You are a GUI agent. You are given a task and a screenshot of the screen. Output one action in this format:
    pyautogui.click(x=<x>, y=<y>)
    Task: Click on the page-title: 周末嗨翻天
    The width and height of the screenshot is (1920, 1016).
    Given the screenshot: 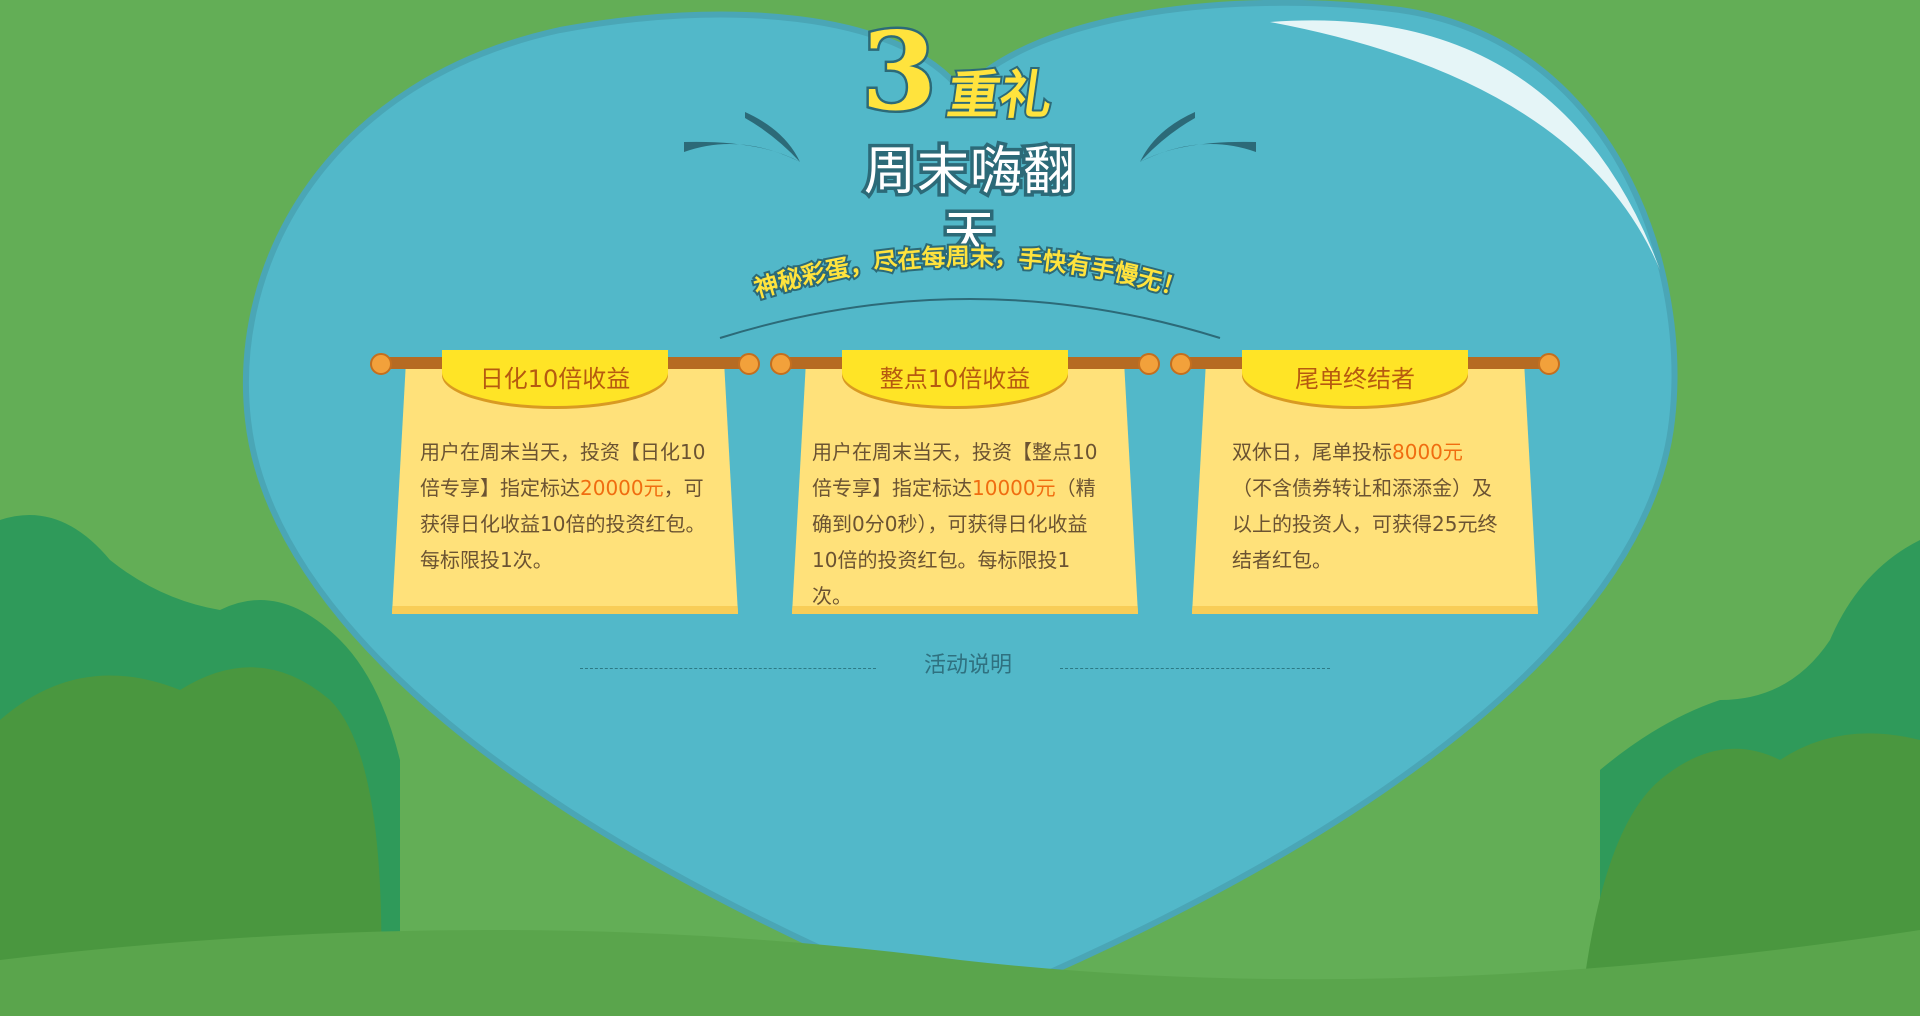 What is the action you would take?
    pyautogui.click(x=969, y=204)
    